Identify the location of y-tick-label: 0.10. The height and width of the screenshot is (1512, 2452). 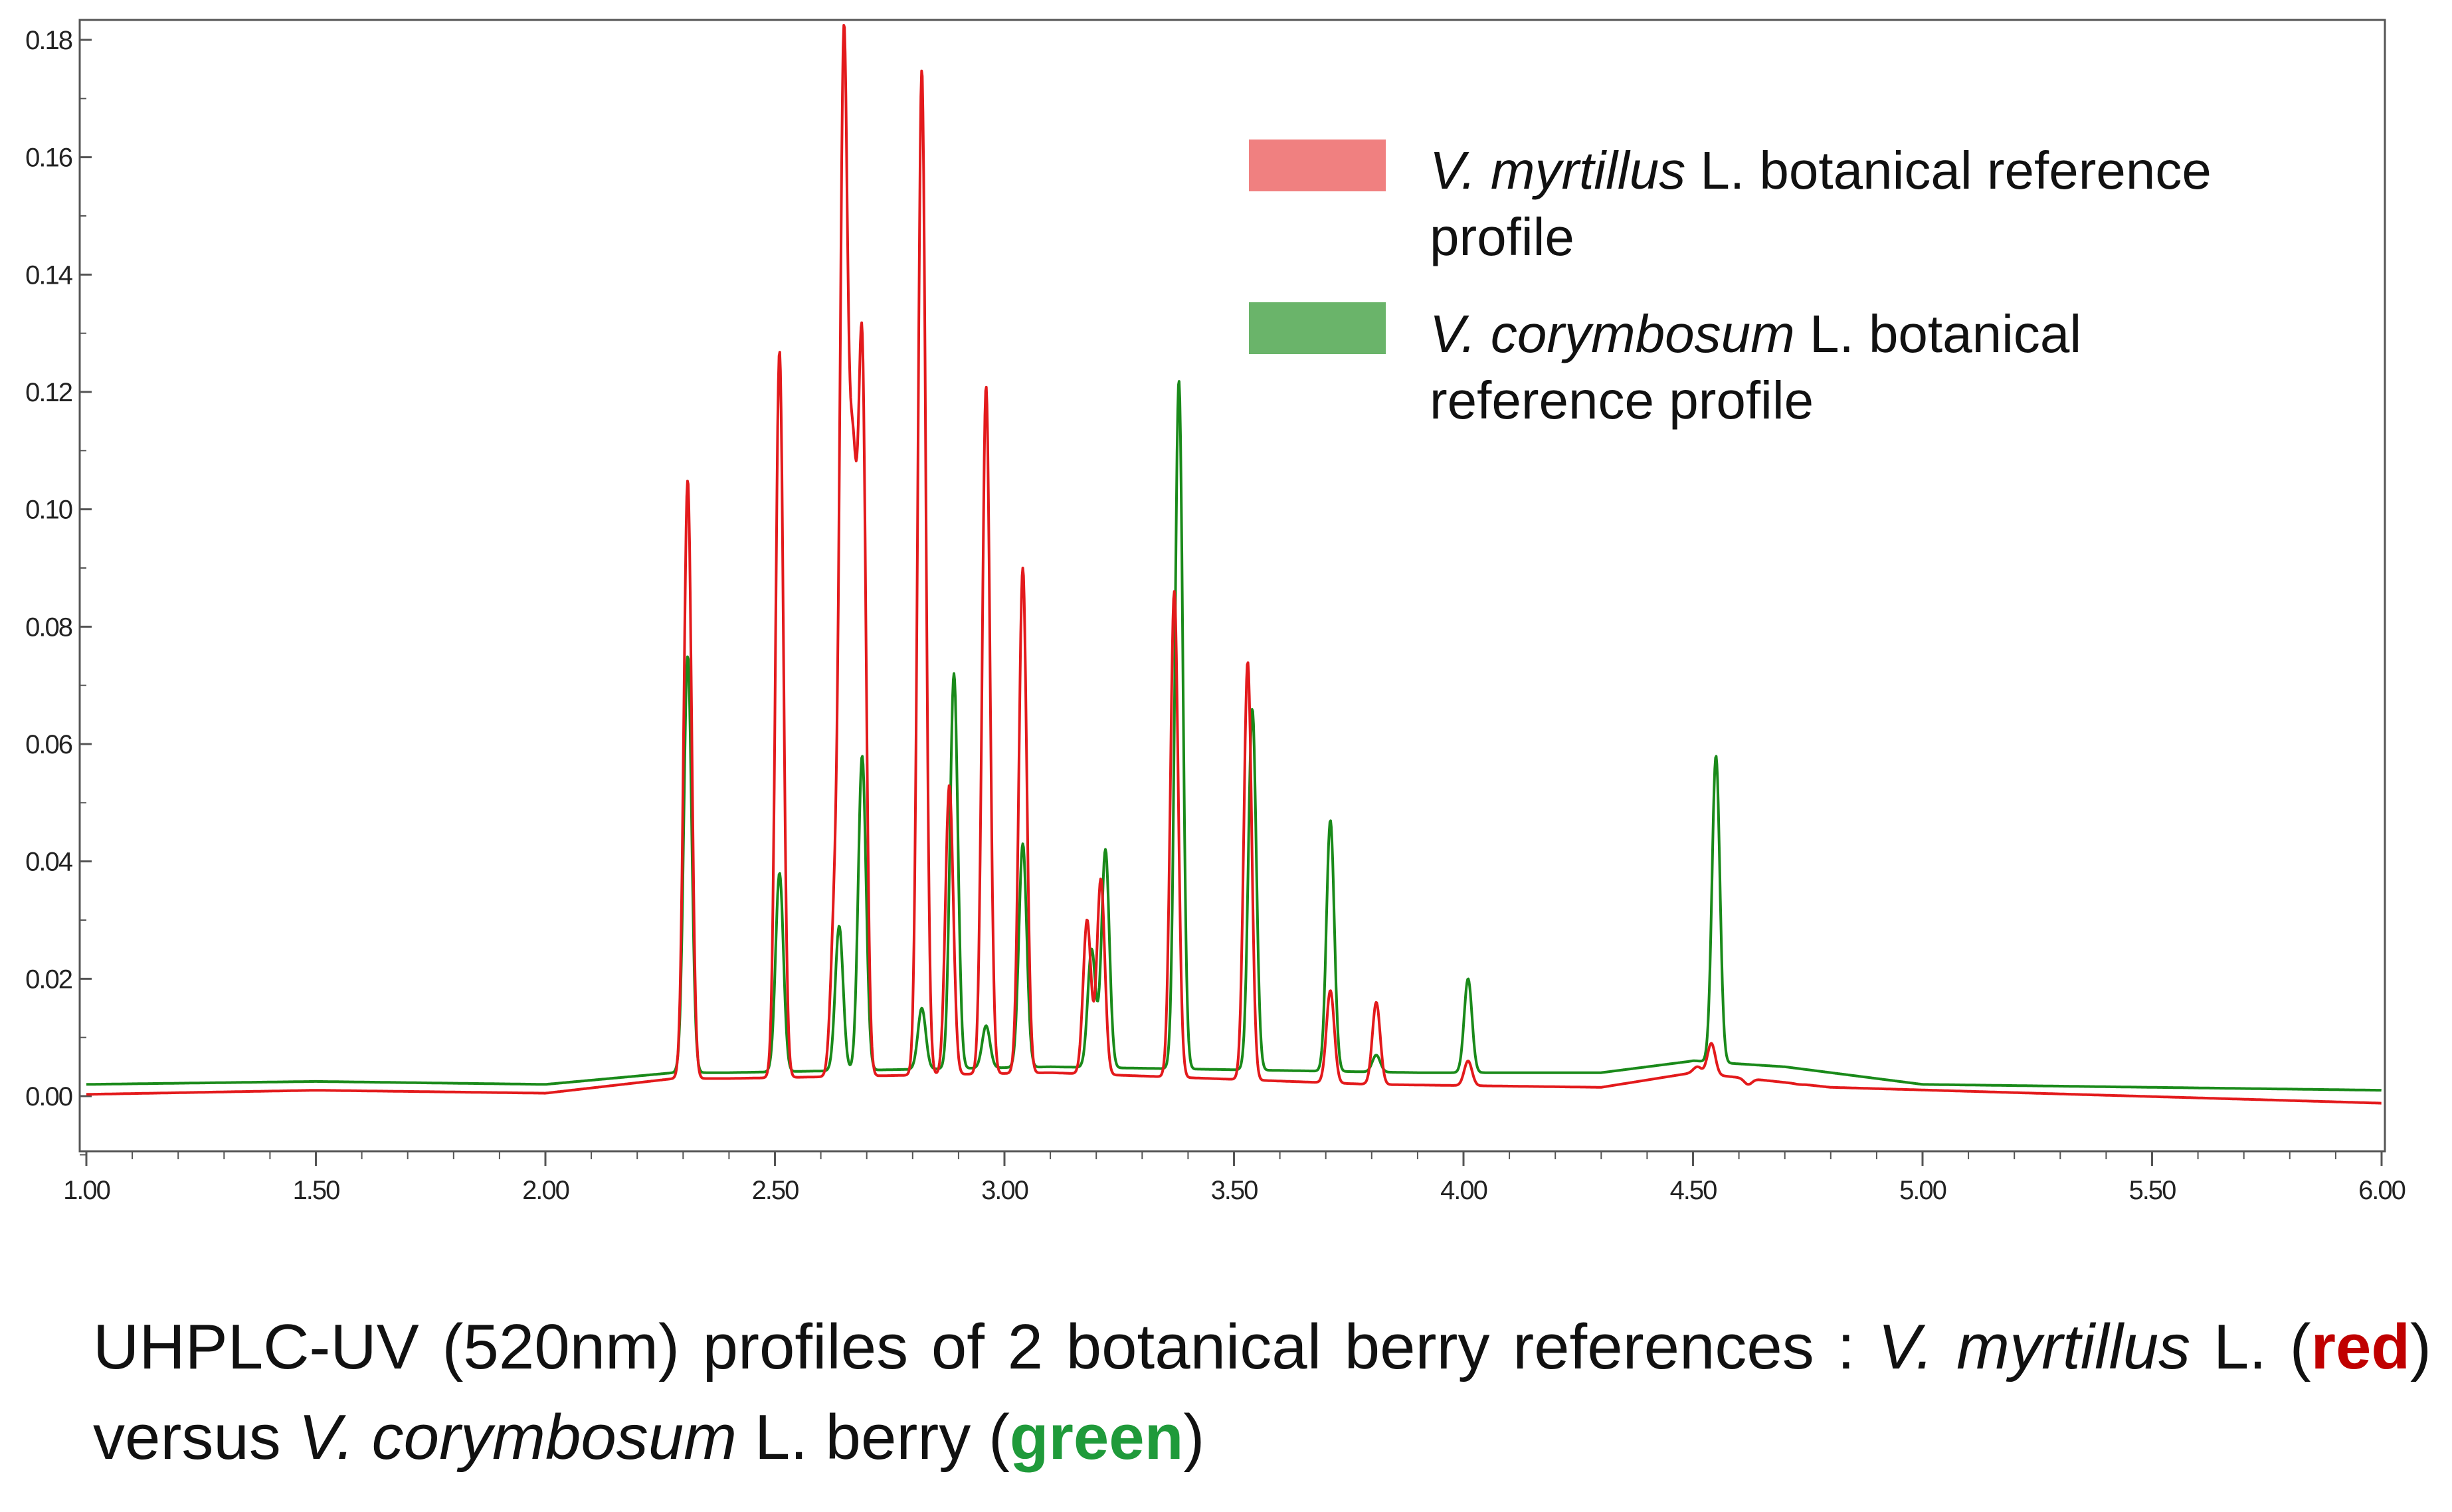
(48, 510).